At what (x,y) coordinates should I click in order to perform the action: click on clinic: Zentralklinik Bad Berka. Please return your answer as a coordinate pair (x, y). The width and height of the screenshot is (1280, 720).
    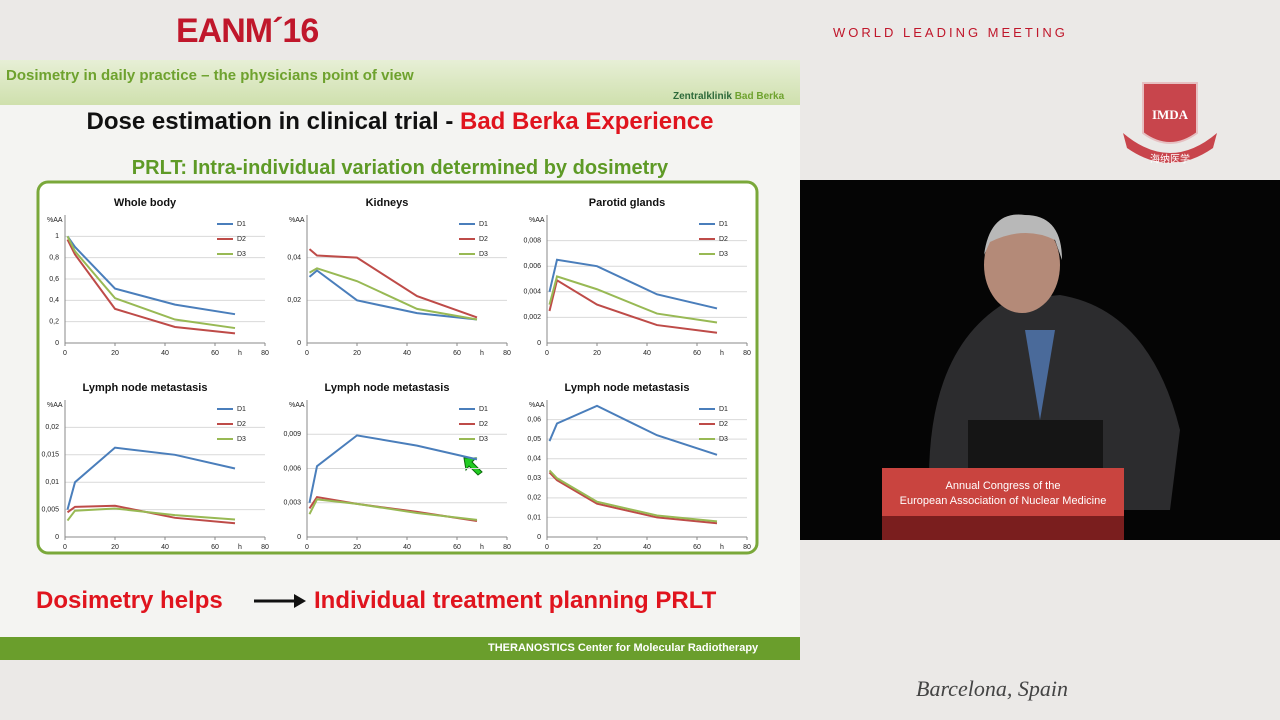
    Looking at the image, I should click on (728, 96).